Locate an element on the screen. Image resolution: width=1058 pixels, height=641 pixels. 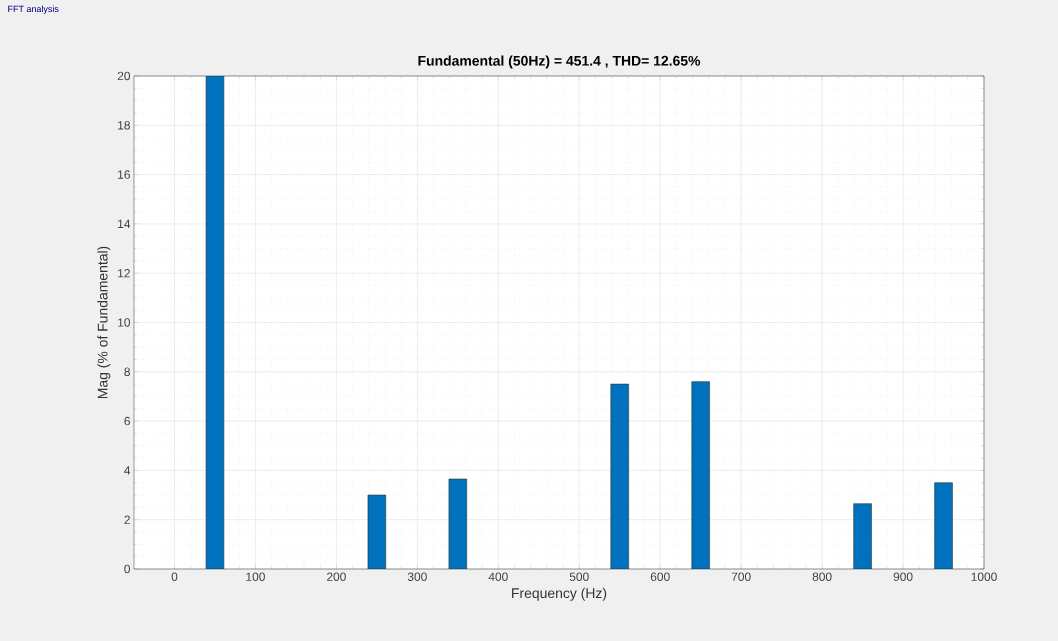
x-tick-label: 200 is located at coordinates (336, 576).